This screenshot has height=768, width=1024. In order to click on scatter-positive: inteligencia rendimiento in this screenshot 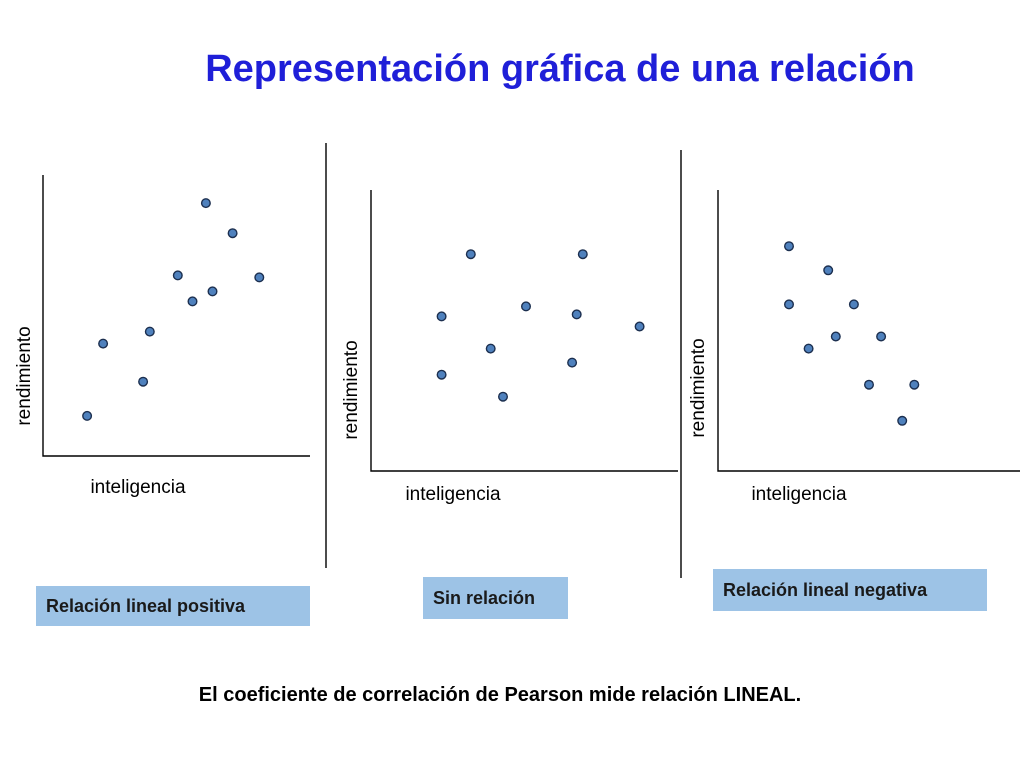, I will do `click(162, 336)`.